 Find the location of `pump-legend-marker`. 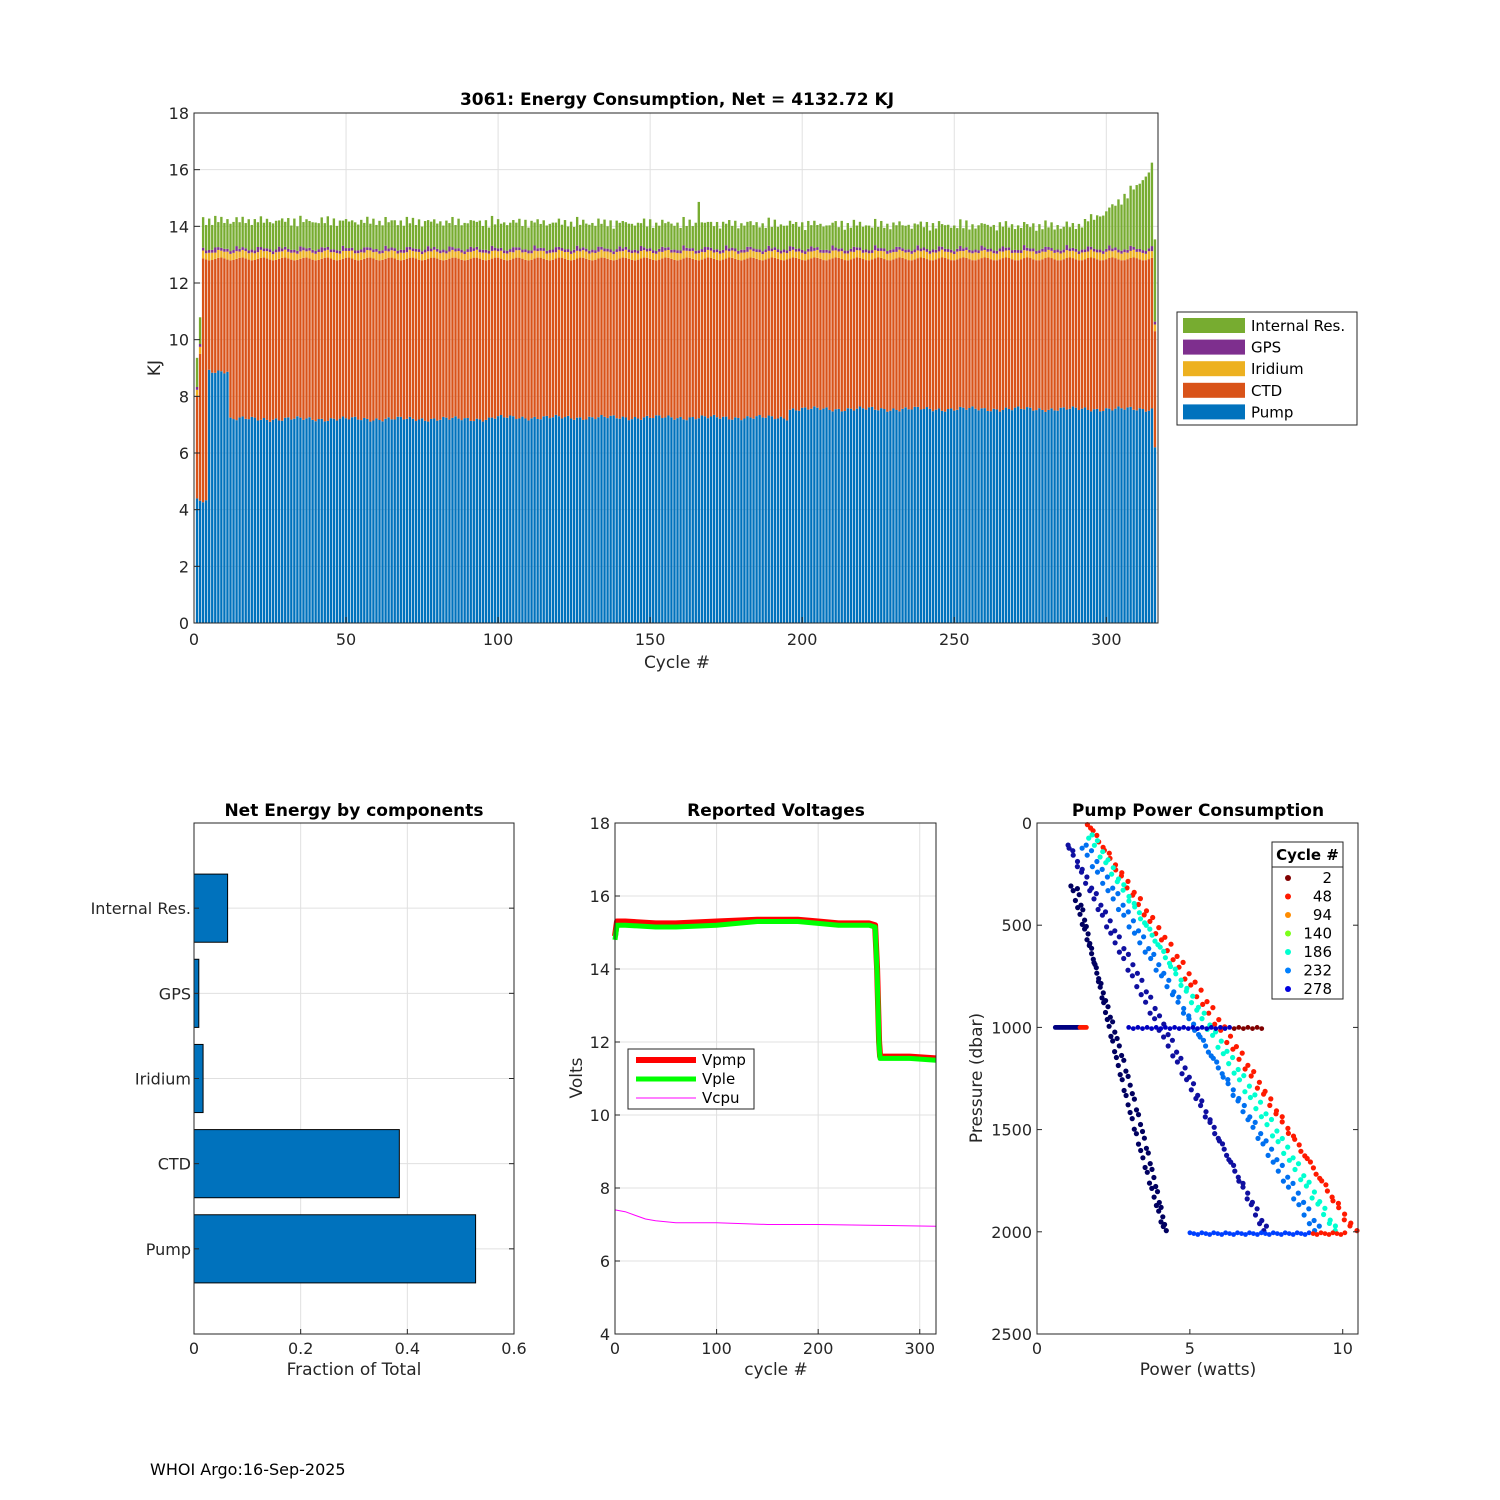

pump-legend-marker is located at coordinates (1288, 915).